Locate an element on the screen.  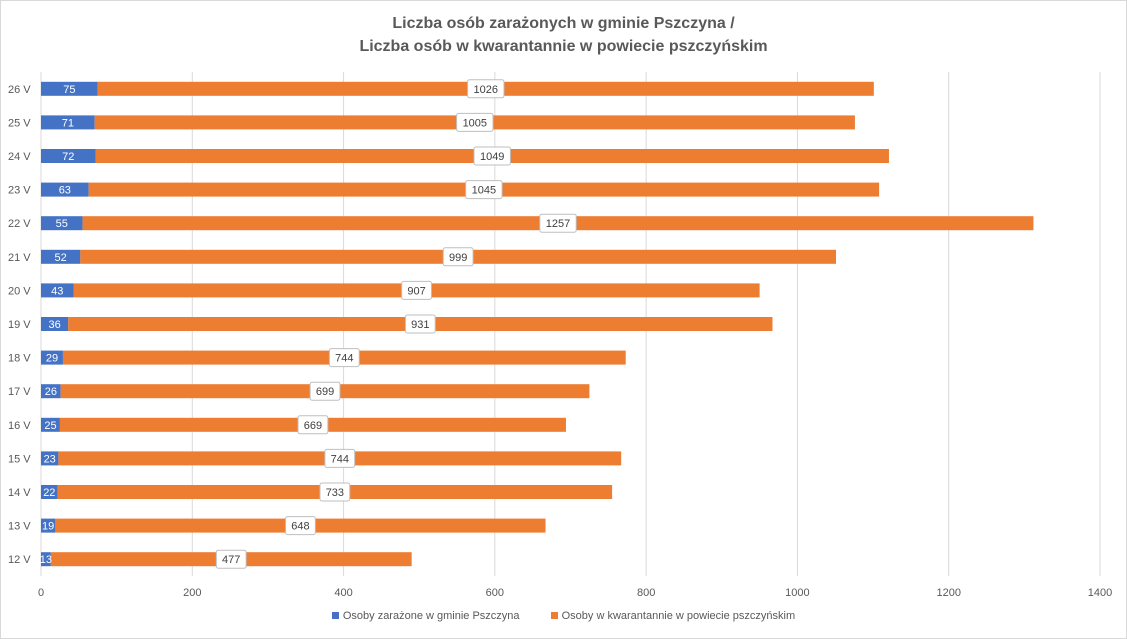
data-label-infected-12: 72 is located at coordinates (68, 157).